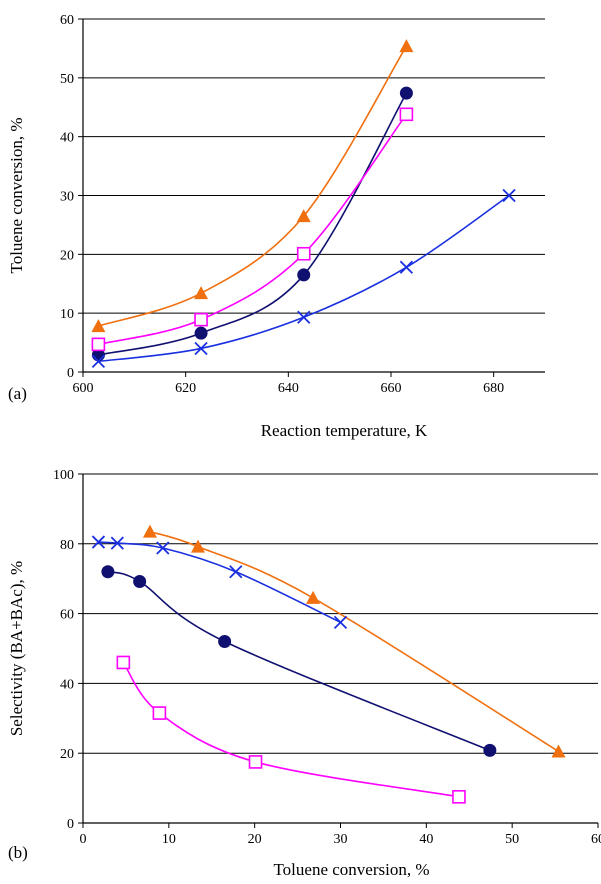 Image resolution: width=601 pixels, height=884 pixels. I want to click on x-tick-label: 620, so click(185, 388).